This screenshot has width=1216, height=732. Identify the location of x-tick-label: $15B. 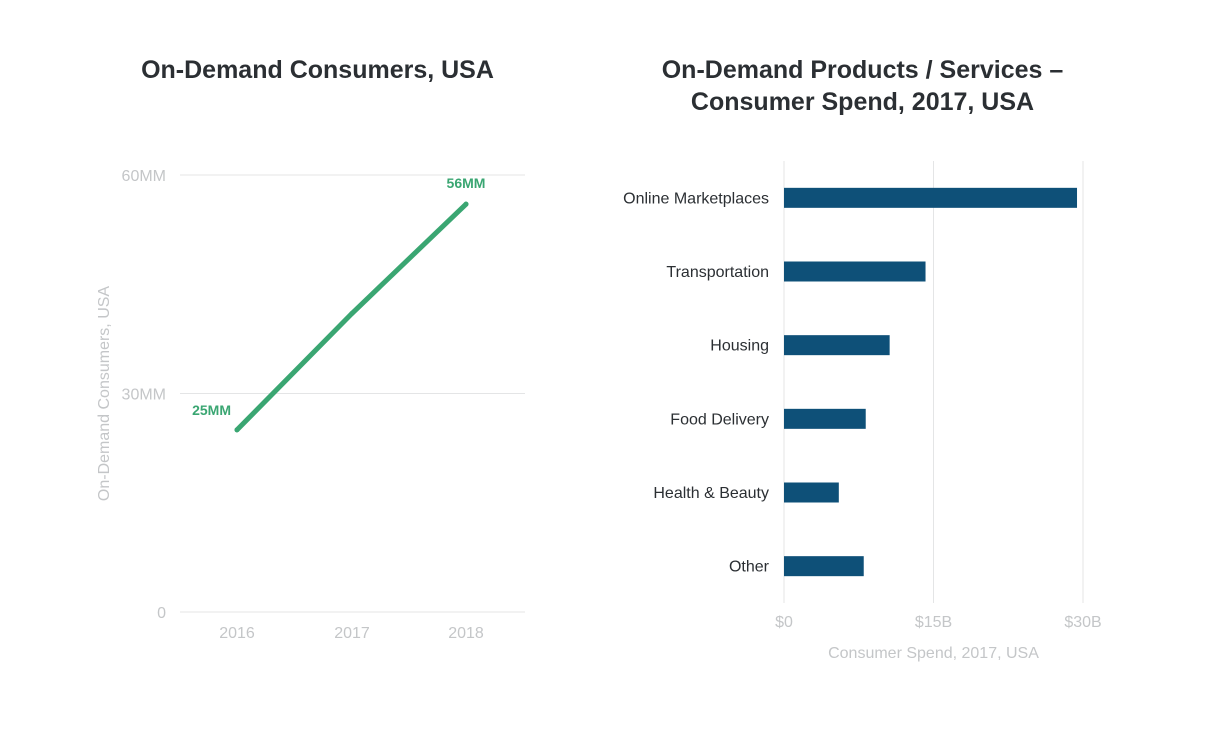
(933, 622).